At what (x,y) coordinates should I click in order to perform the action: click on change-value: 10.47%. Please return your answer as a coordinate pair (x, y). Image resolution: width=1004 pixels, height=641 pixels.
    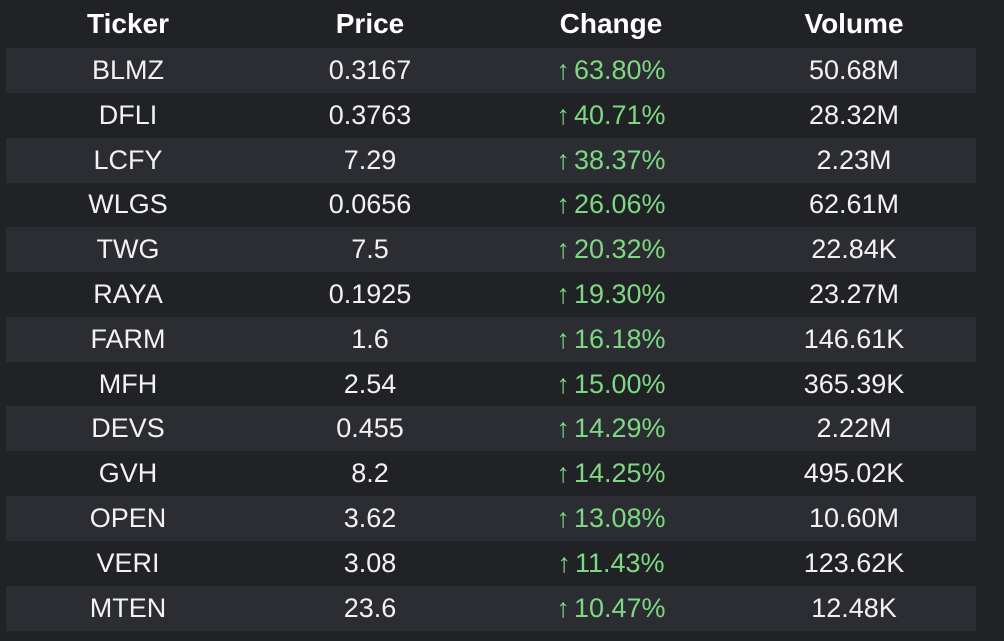
    Looking at the image, I should click on (619, 607).